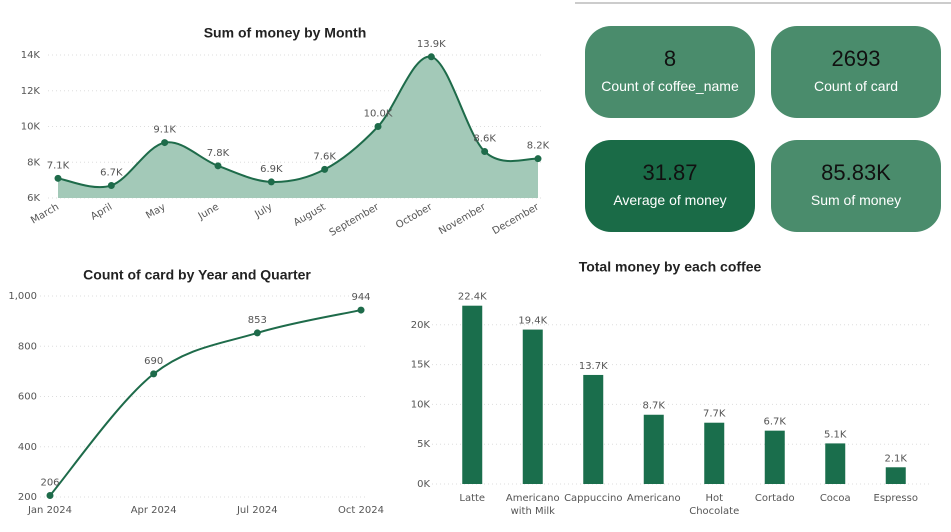 The image size is (951, 532). I want to click on kpi-card: 31.87 Average of money, so click(670, 186).